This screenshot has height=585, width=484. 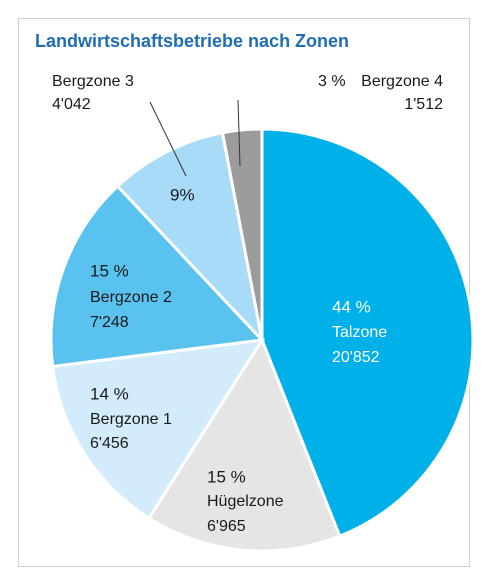 I want to click on value-label: 9%, so click(x=182, y=194).